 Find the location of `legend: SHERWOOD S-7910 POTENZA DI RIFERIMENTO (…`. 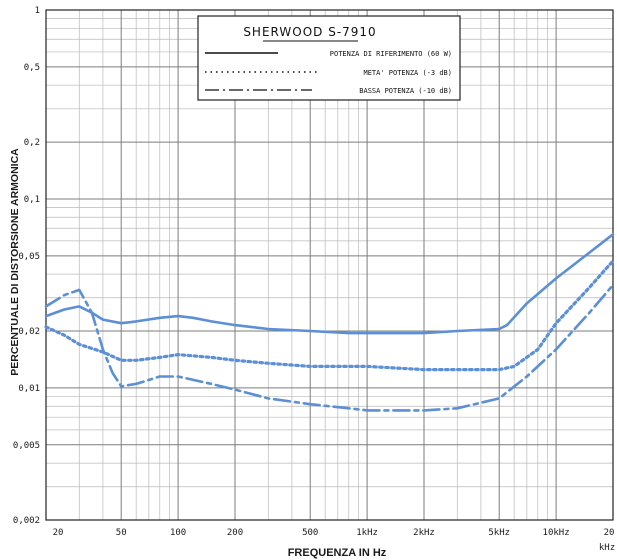

legend: SHERWOOD S-7910 POTENZA DI RIFERIMENTO (… is located at coordinates (329, 58).